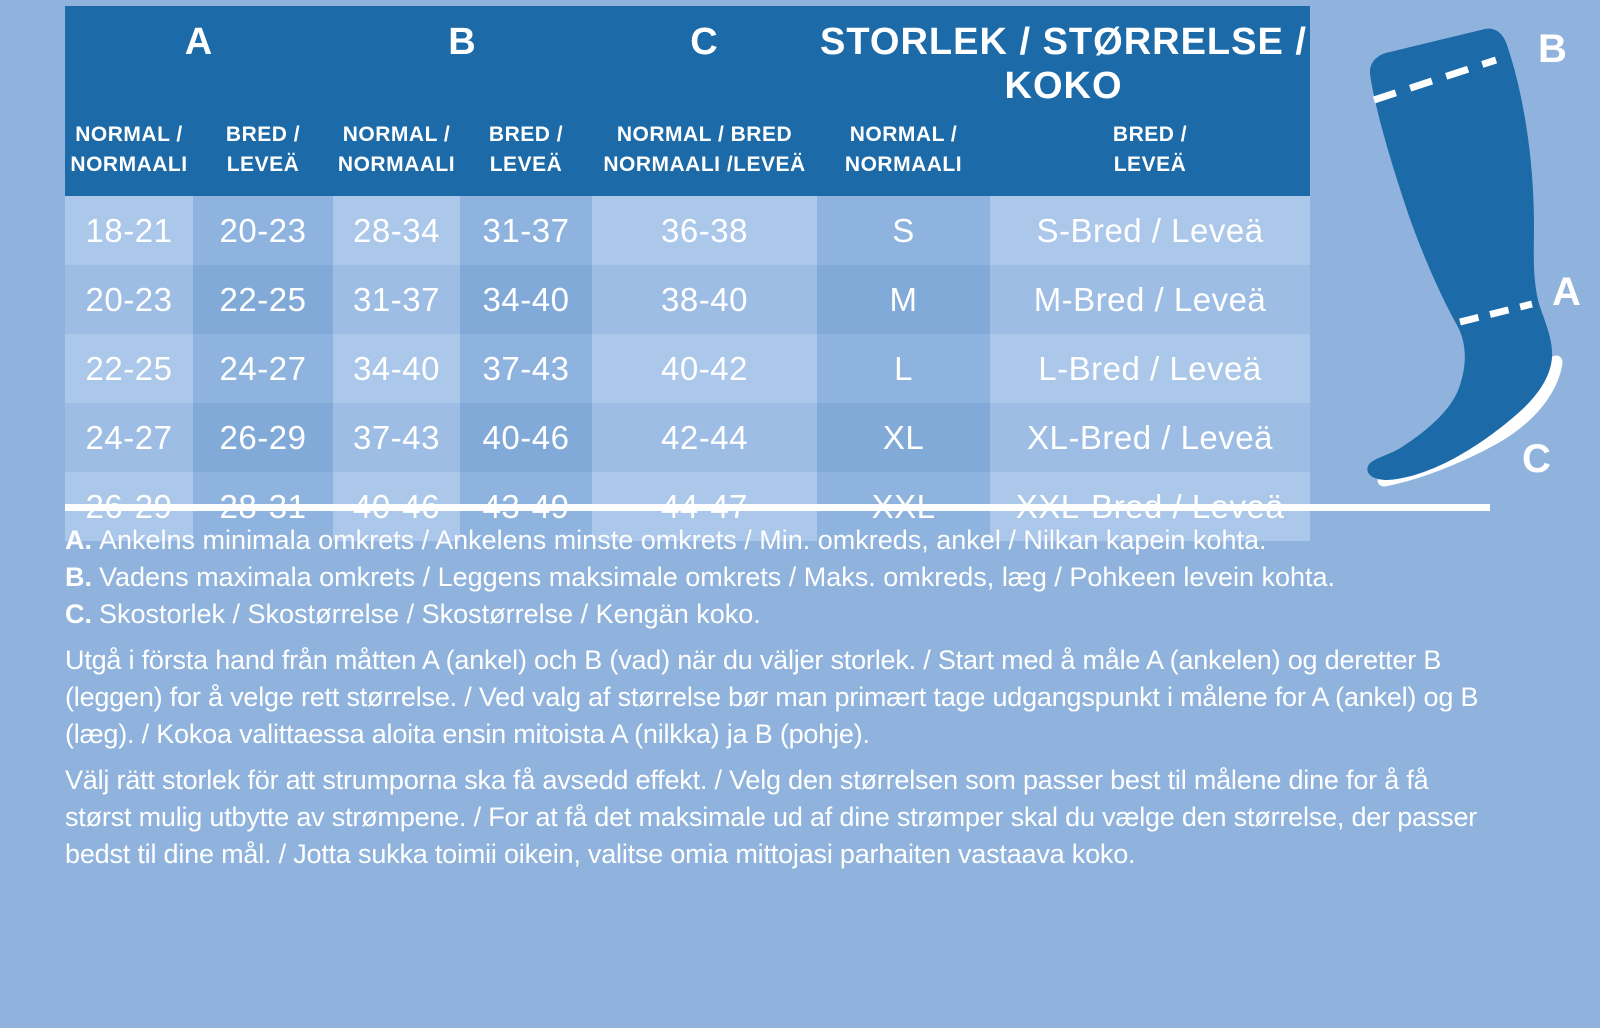 Image resolution: width=1600 pixels, height=1028 pixels. Describe the element at coordinates (78, 540) in the screenshot. I see `legend-prefix-a: A.` at that location.